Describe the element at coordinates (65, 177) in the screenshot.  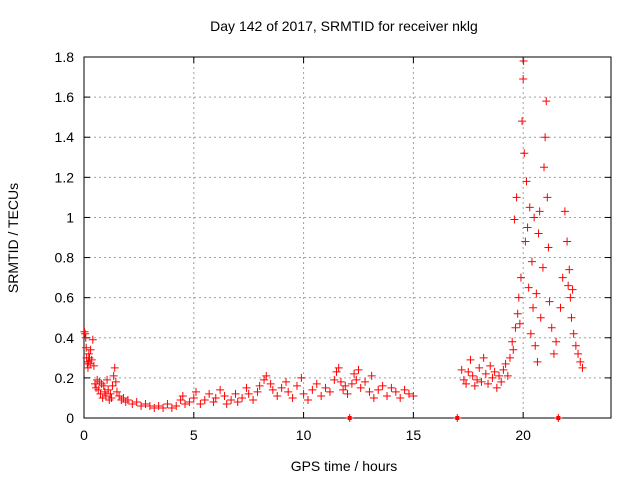
I see `y-tick-label: 1.2` at that location.